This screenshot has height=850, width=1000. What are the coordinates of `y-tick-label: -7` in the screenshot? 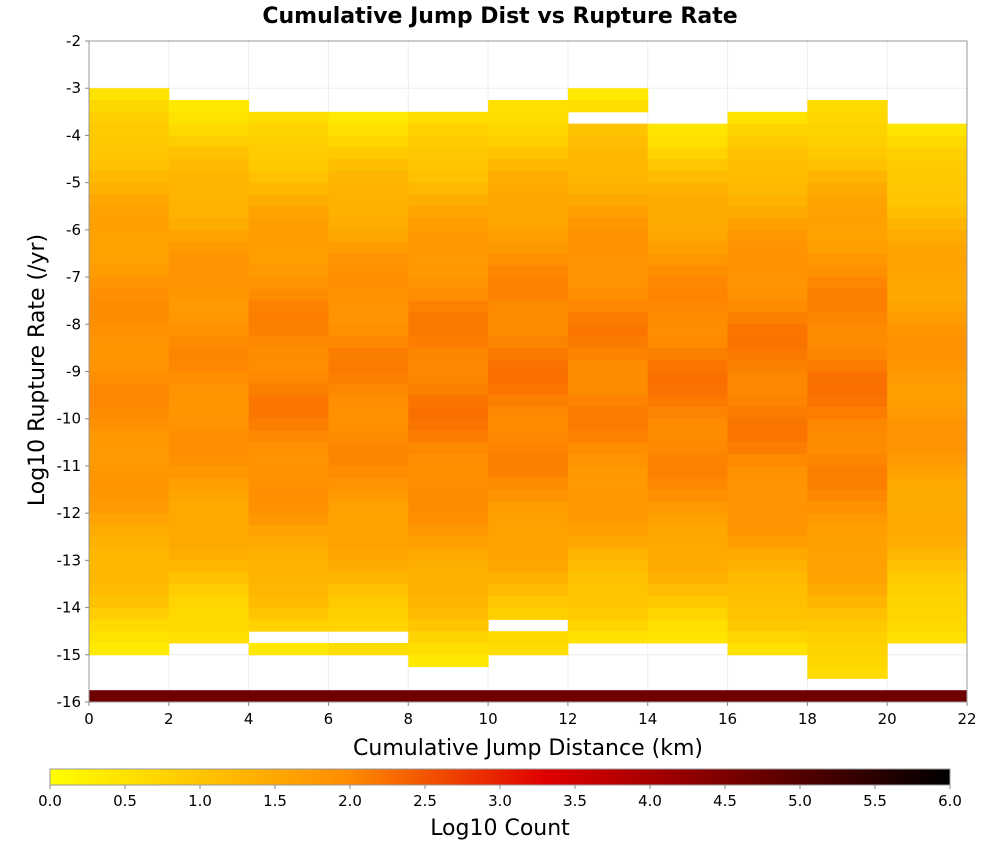 It's located at (73, 277).